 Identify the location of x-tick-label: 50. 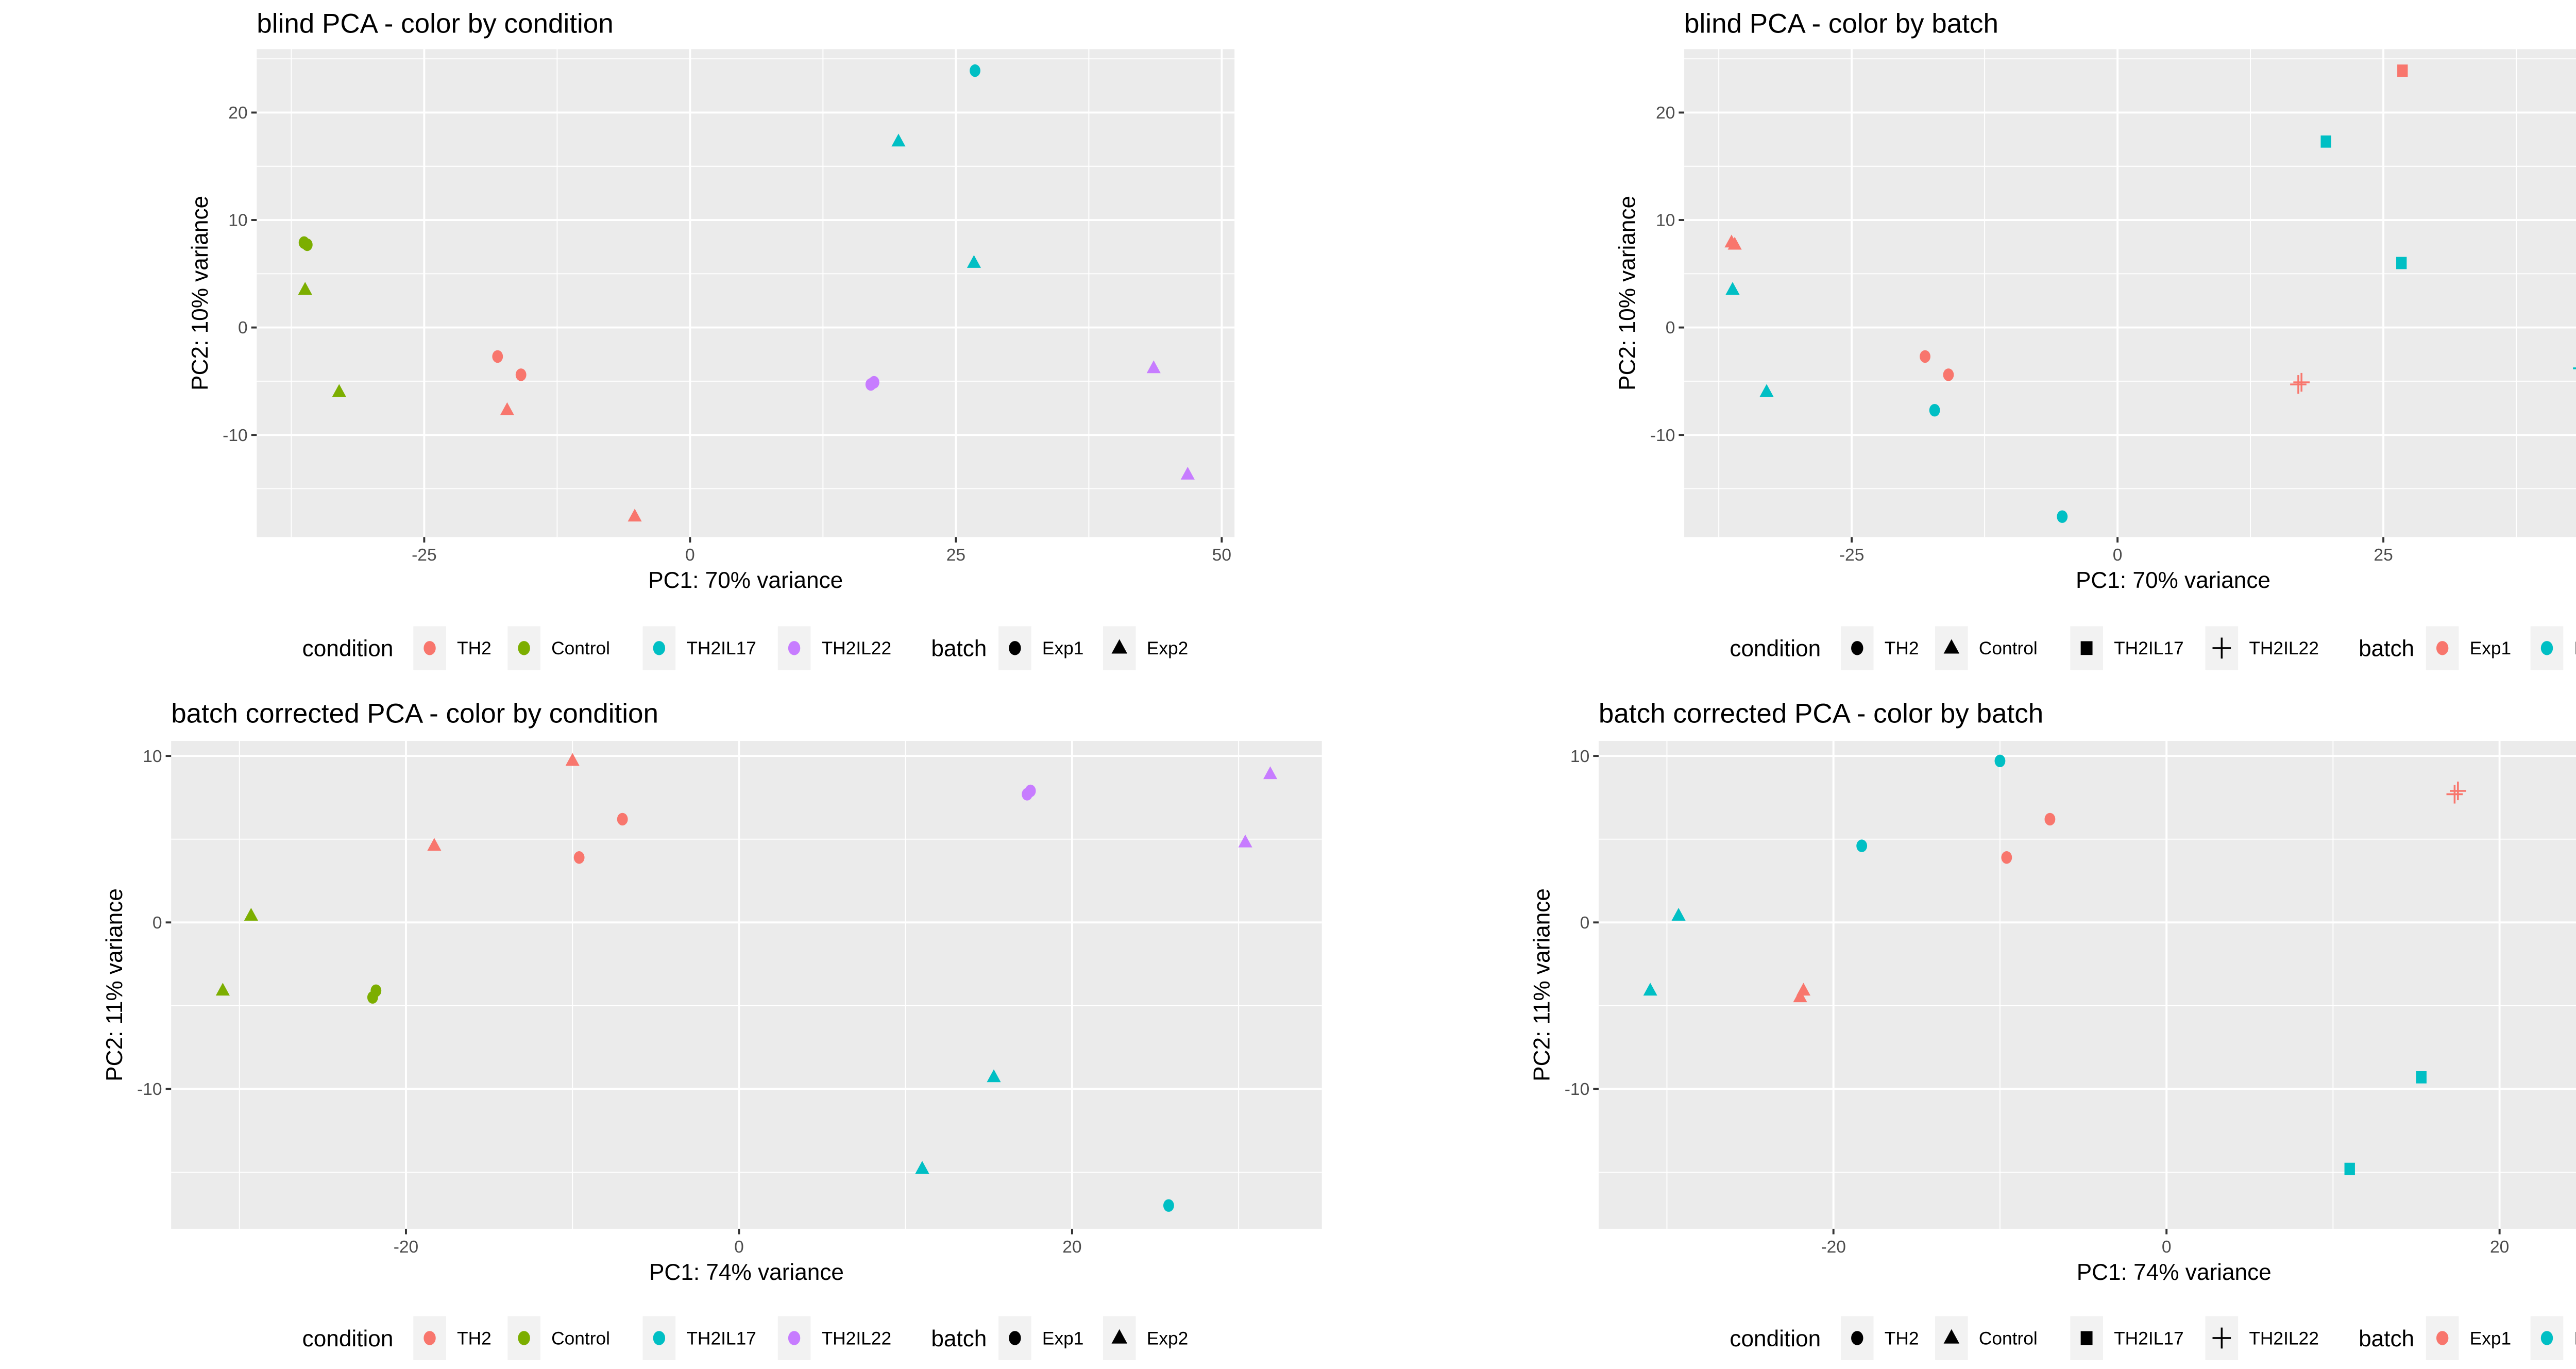
(1221, 556).